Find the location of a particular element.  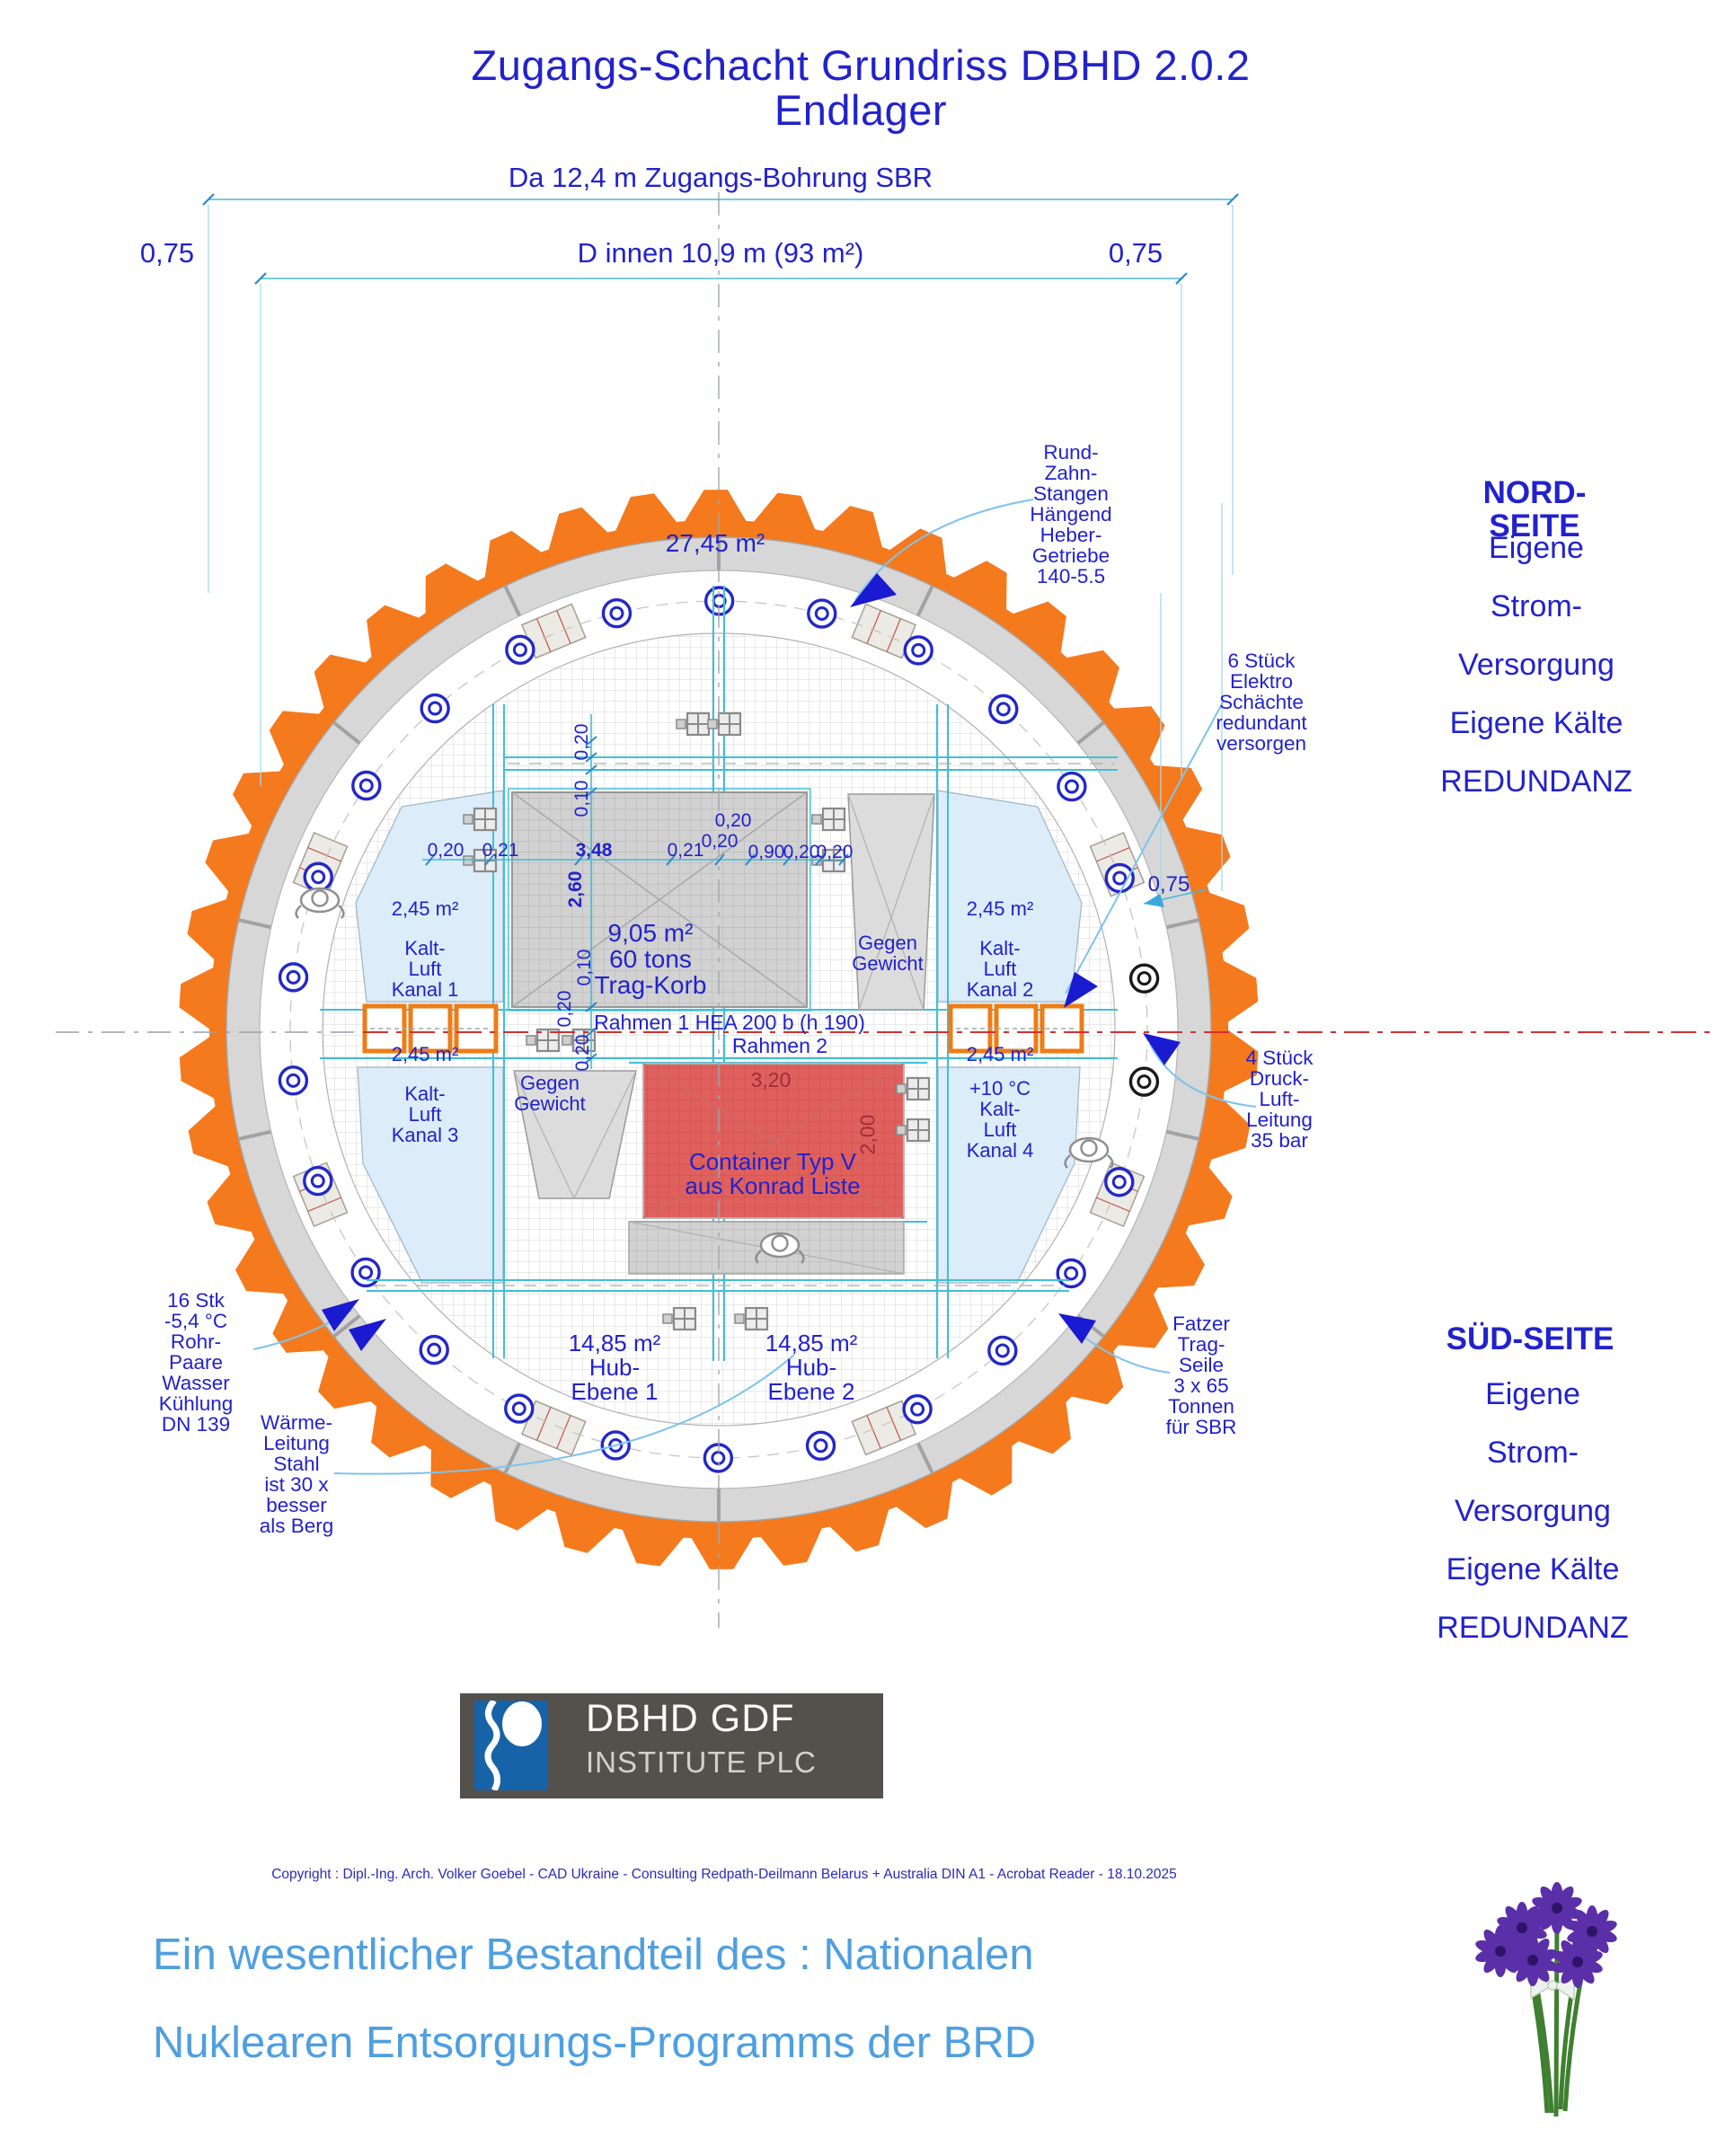

dim-wall: 0,75 is located at coordinates (1168, 884).